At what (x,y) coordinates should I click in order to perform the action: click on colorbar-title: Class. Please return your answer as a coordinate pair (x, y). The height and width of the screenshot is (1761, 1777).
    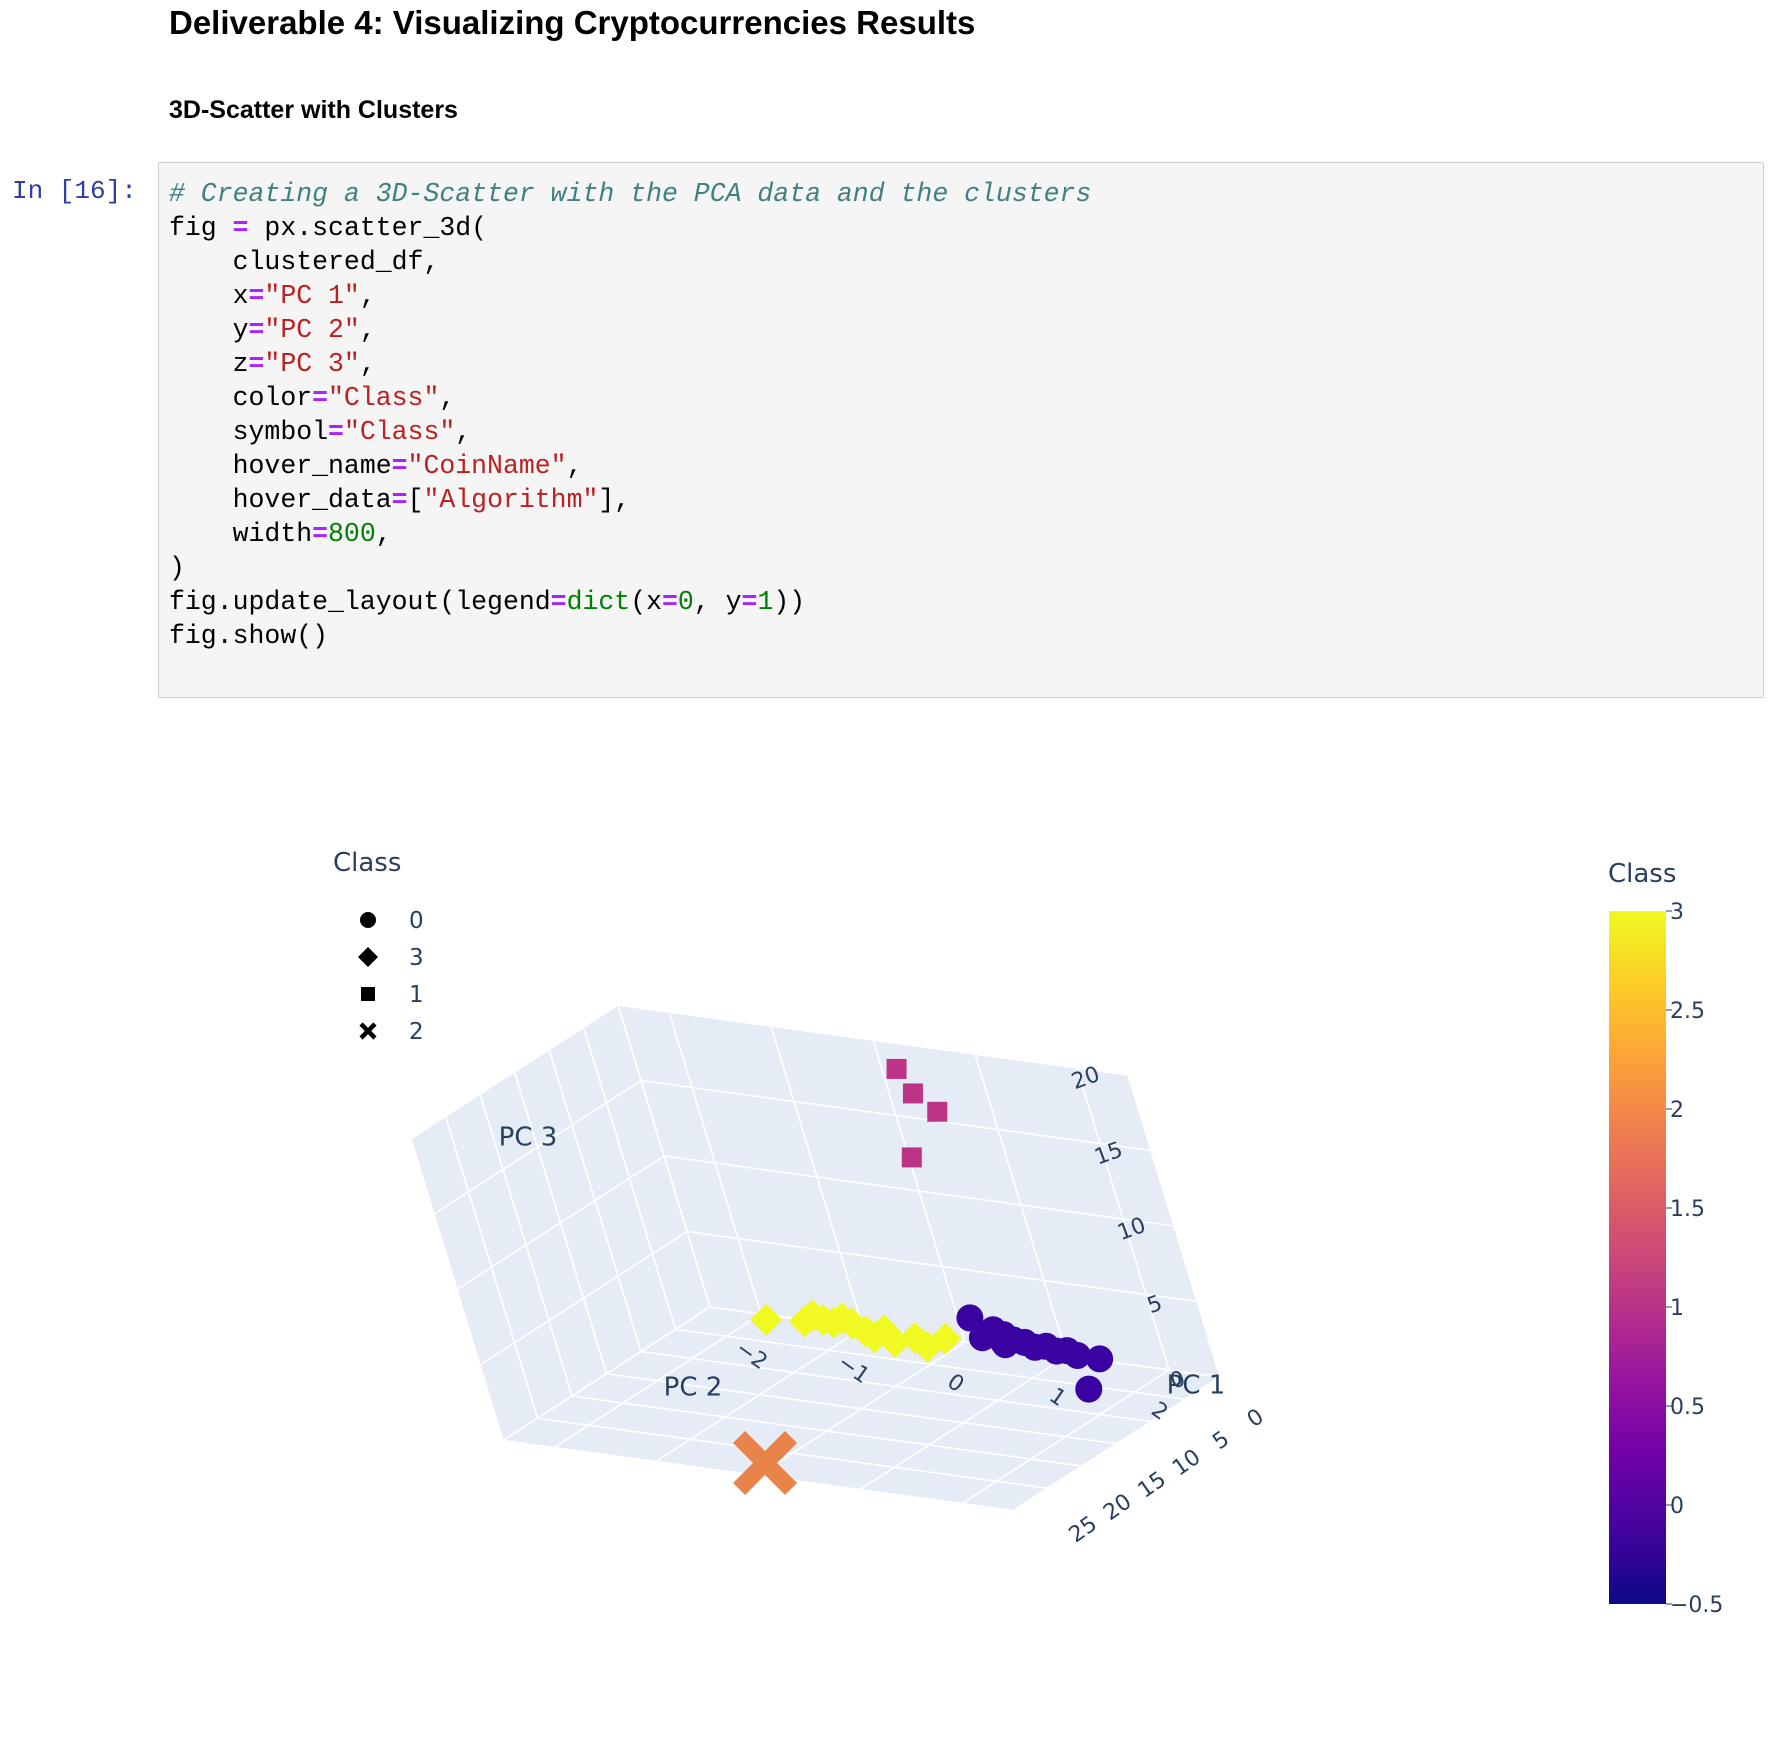
    Looking at the image, I should click on (1642, 874).